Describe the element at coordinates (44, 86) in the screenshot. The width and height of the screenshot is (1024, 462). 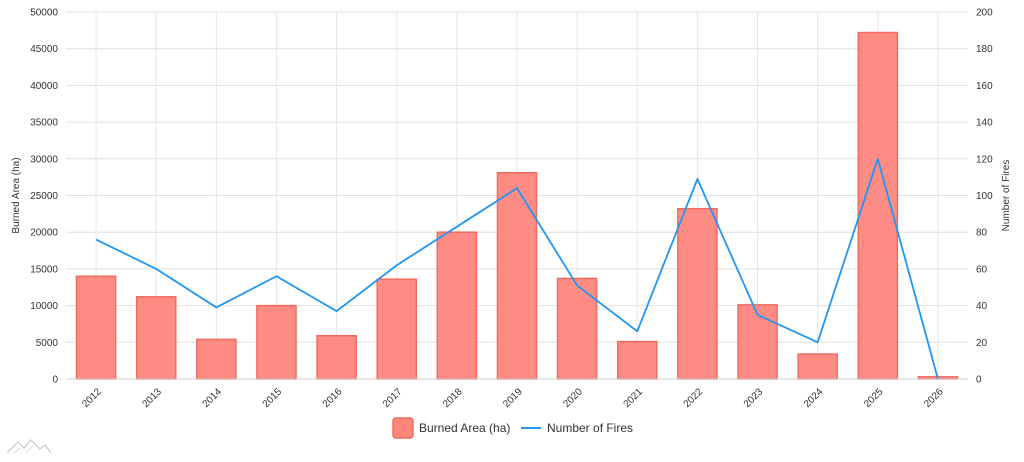
I see `y-tick-label: 40000` at that location.